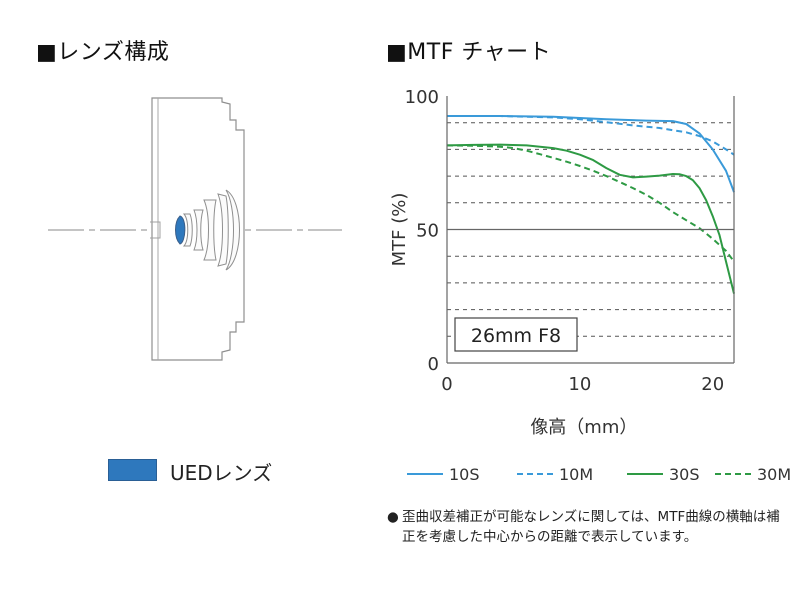 This screenshot has height=600, width=800. I want to click on series-line-10m, so click(591, 135).